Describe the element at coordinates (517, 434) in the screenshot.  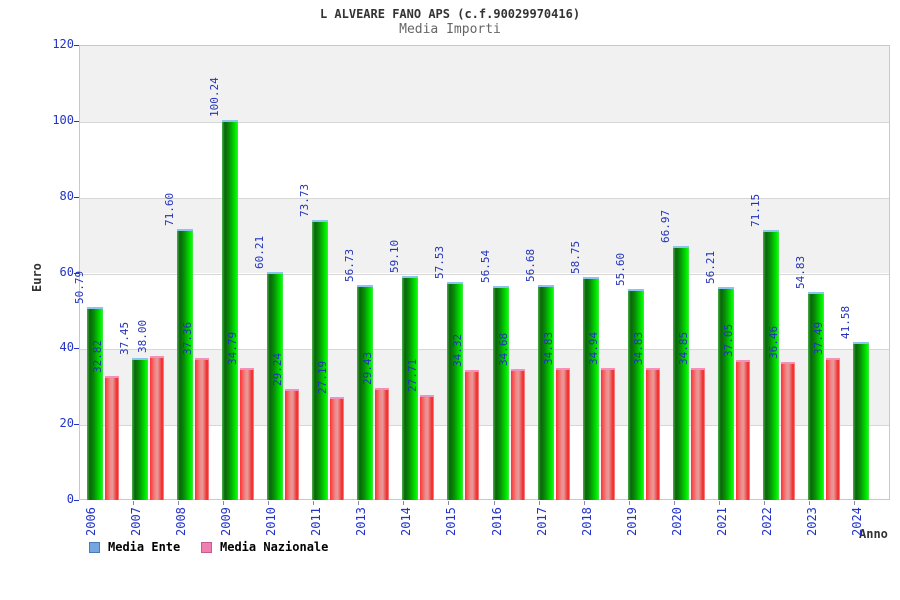
I see `bar-media-nazionale-2016` at that location.